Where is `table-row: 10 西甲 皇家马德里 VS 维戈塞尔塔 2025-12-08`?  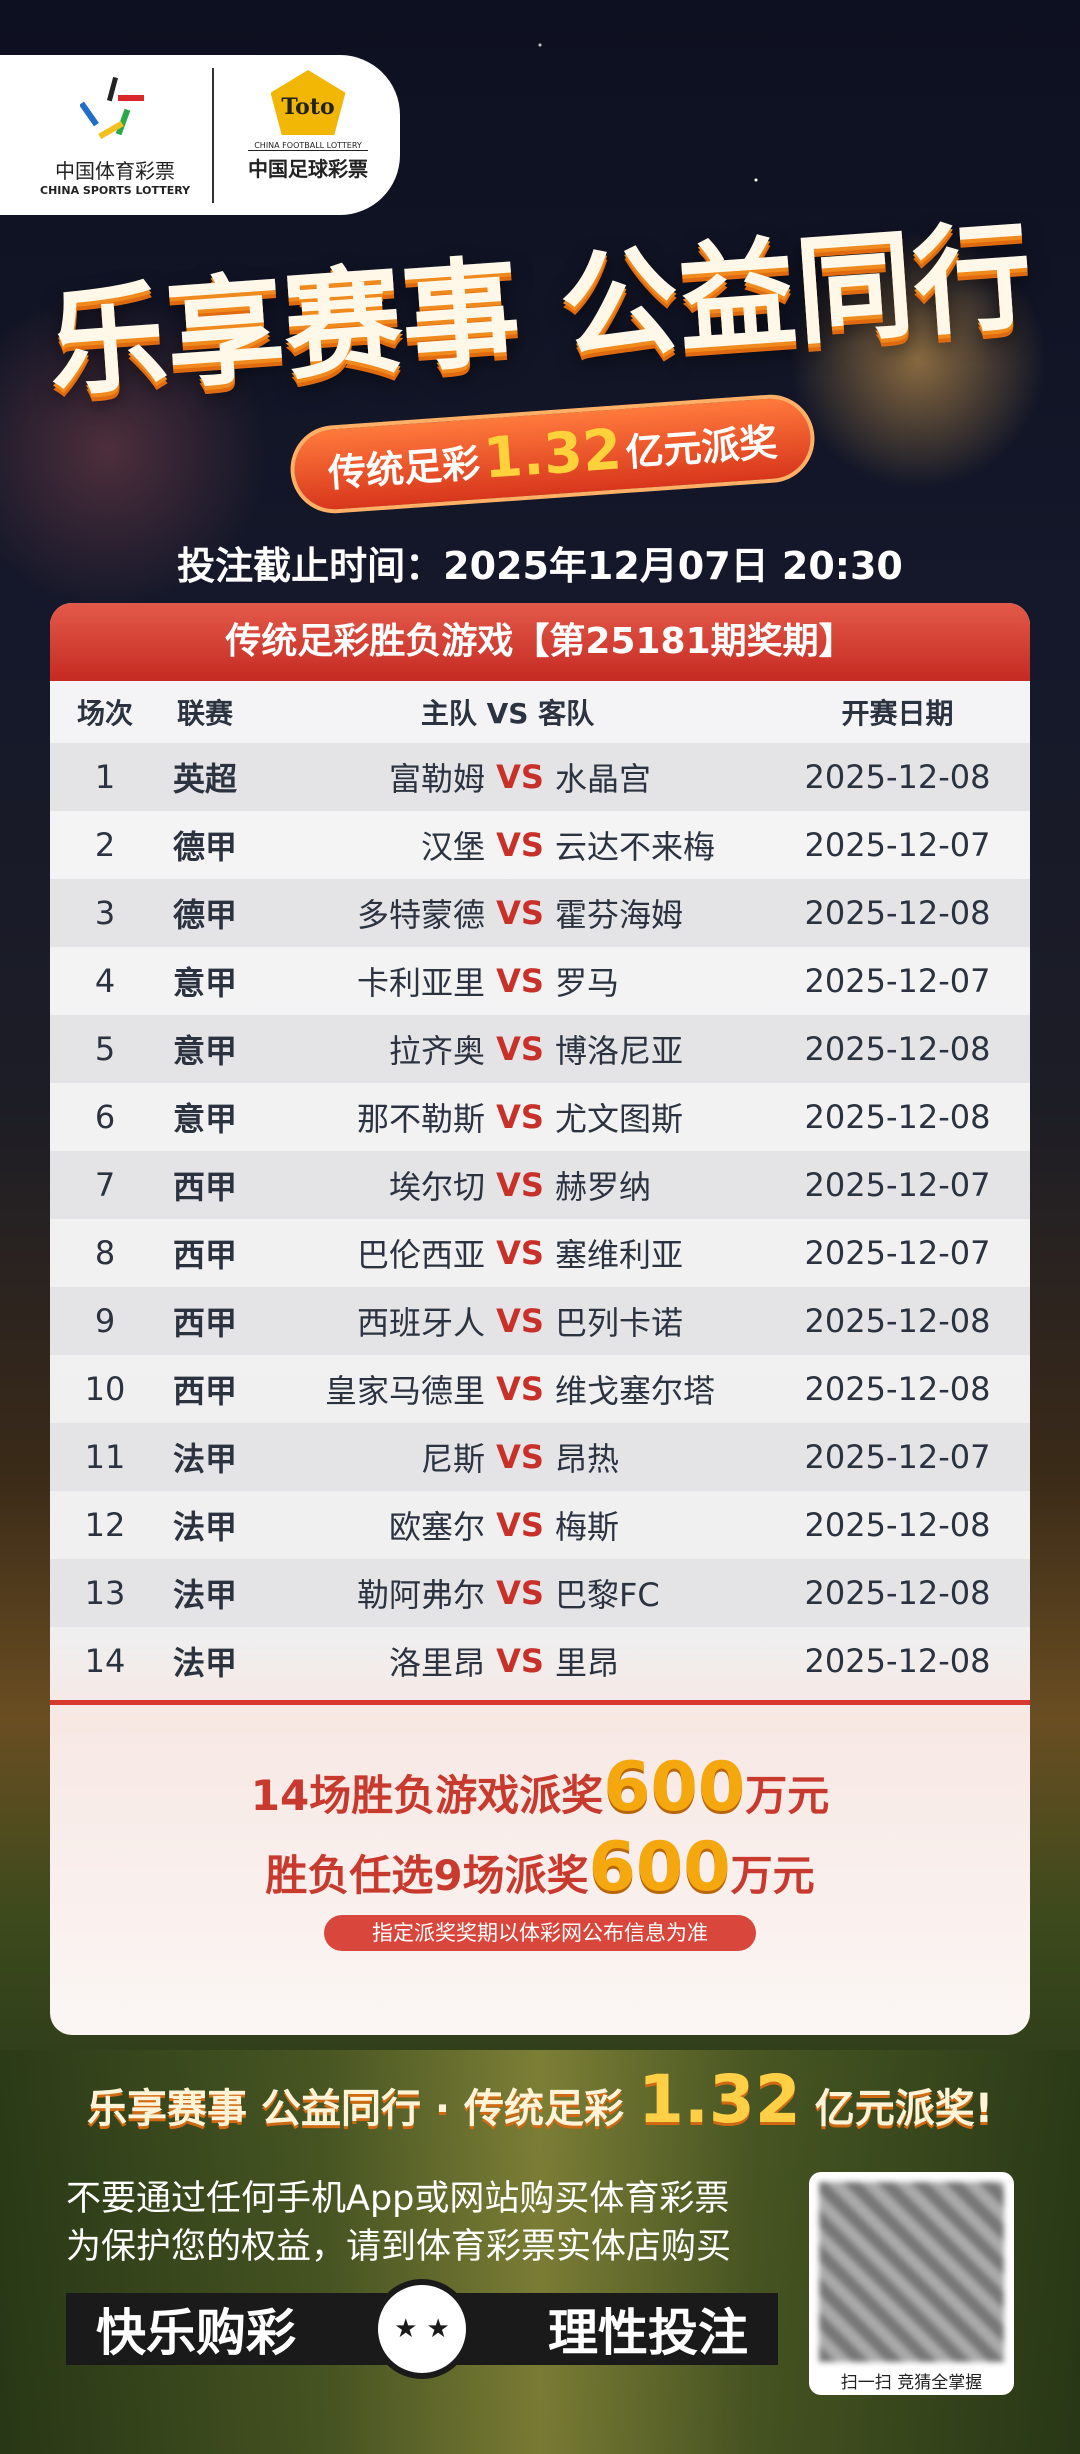
table-row: 10 西甲 皇家马德里 VS 维戈塞尔塔 2025-12-08 is located at coordinates (540, 1389).